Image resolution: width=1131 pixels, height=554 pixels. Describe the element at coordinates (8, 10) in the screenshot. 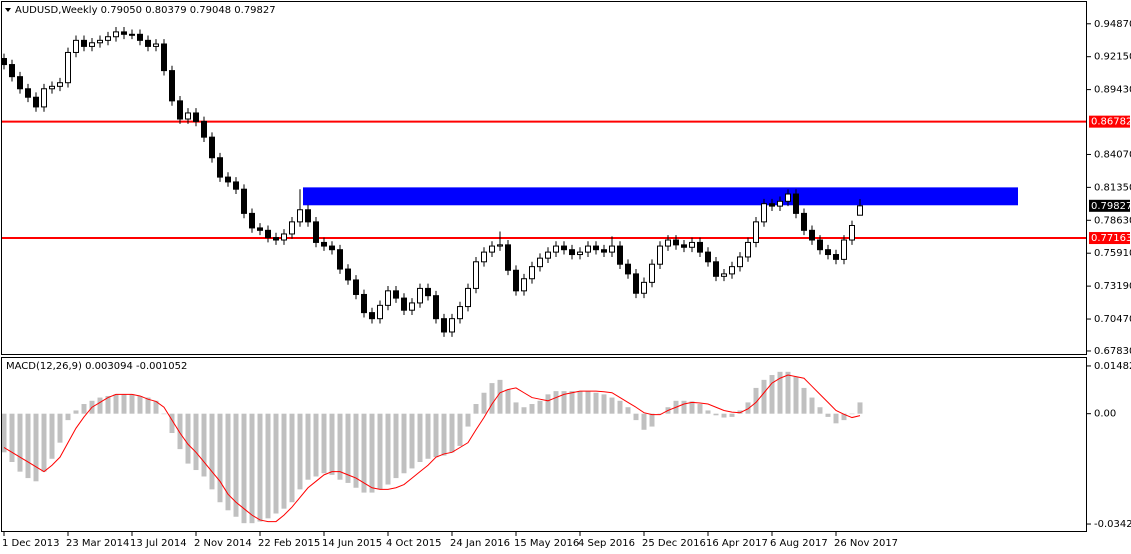

I see `collapse-icon` at that location.